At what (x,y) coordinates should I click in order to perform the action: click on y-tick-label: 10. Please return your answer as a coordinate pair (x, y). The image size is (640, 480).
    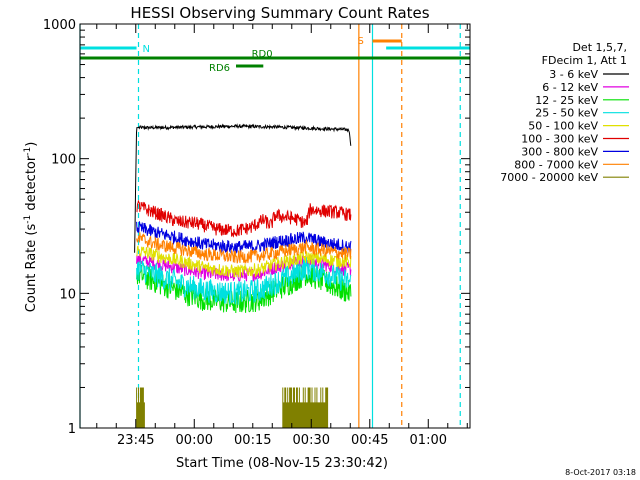
    Looking at the image, I should click on (67, 294).